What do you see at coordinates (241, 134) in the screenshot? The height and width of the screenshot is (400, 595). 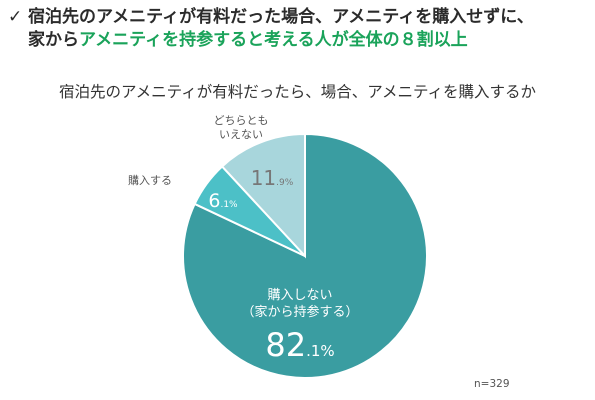 I see `neutral-label-2: いえない` at bounding box center [241, 134].